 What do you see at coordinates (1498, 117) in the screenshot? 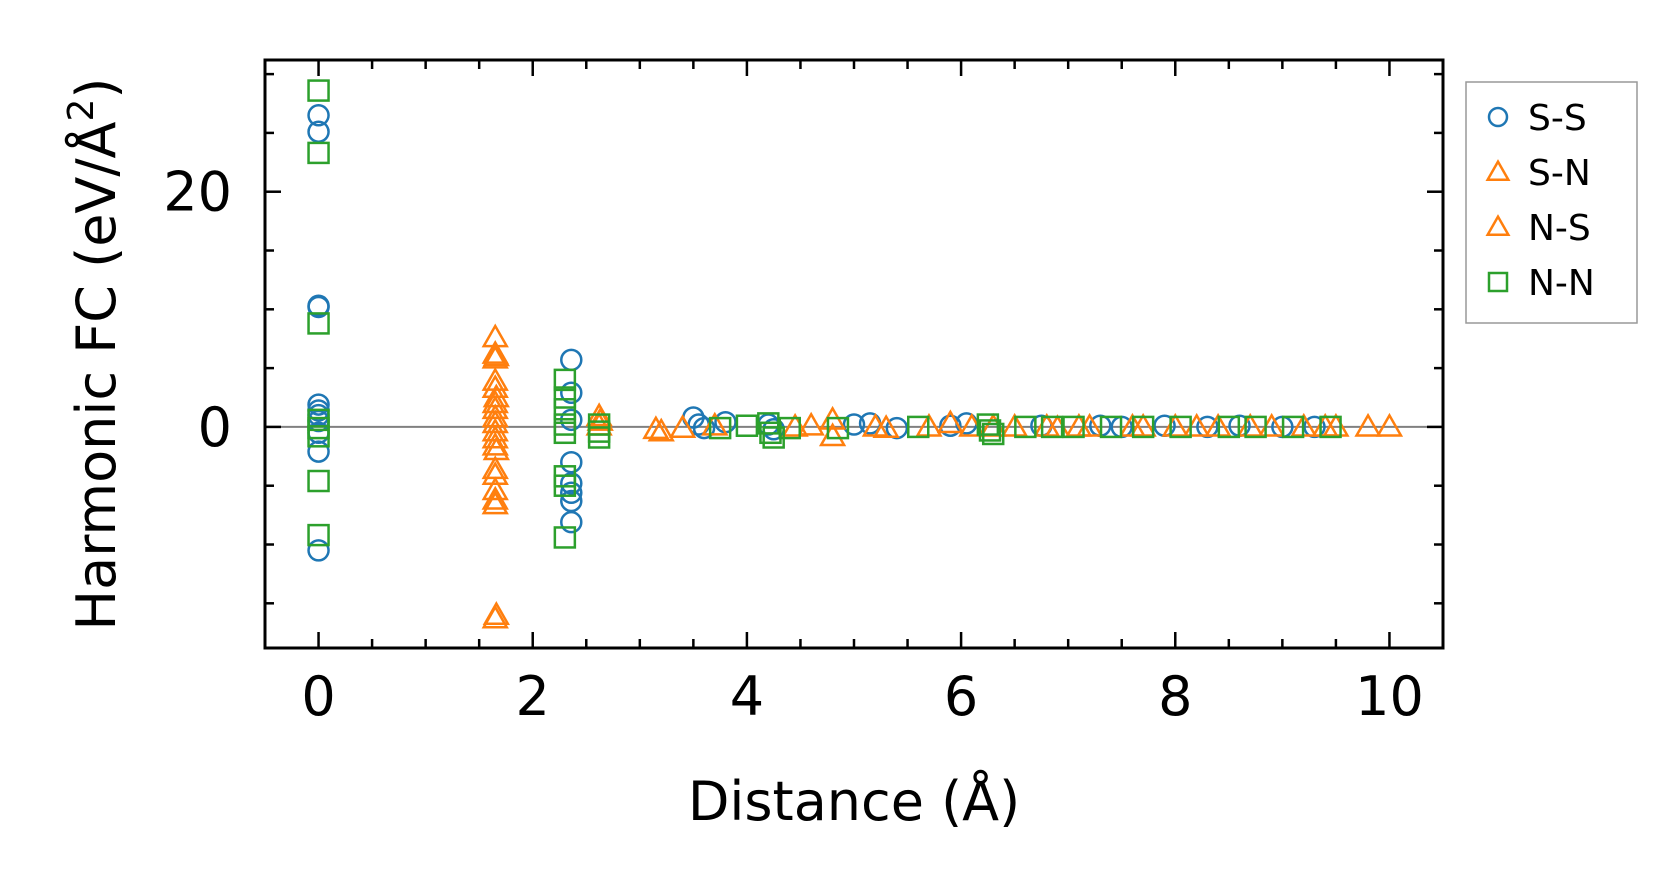
I see `legend-marker-s-s` at bounding box center [1498, 117].